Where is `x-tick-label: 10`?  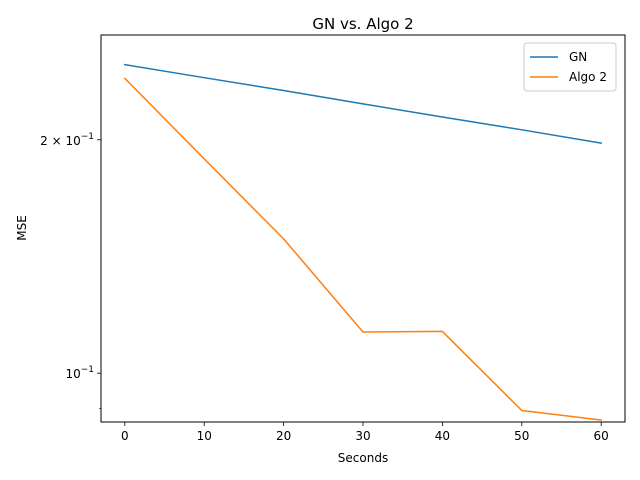
x-tick-label: 10 is located at coordinates (204, 436).